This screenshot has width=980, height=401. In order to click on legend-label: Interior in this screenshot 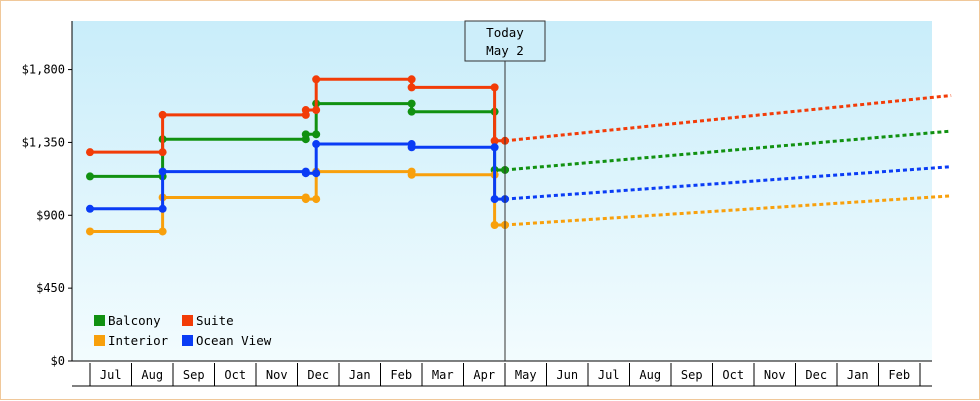, I will do `click(138, 340)`.